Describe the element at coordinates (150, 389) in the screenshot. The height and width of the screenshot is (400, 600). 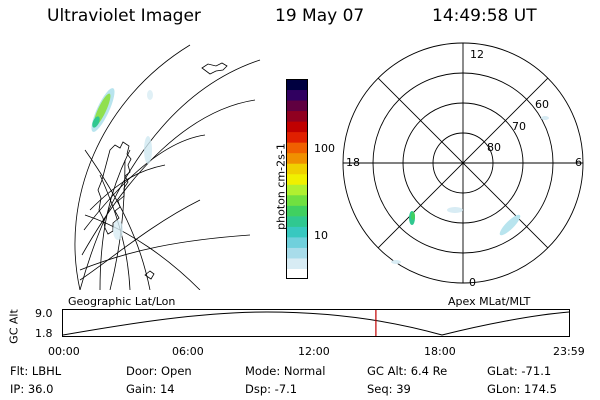
I see `gain-readout: Gain: 14` at that location.